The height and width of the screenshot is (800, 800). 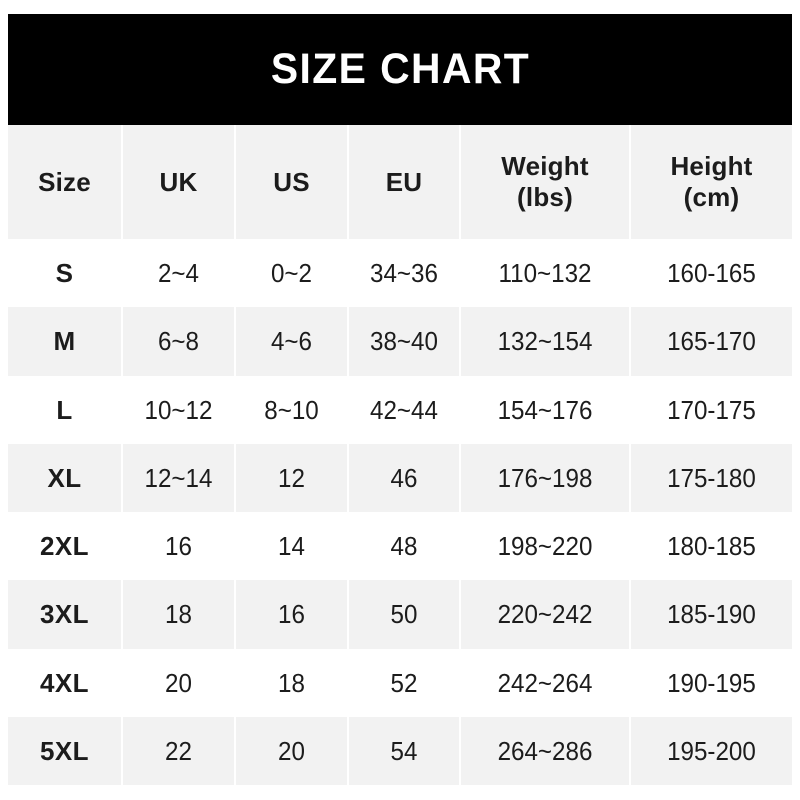 I want to click on column-header-weight: Weight (lbs), so click(x=545, y=182).